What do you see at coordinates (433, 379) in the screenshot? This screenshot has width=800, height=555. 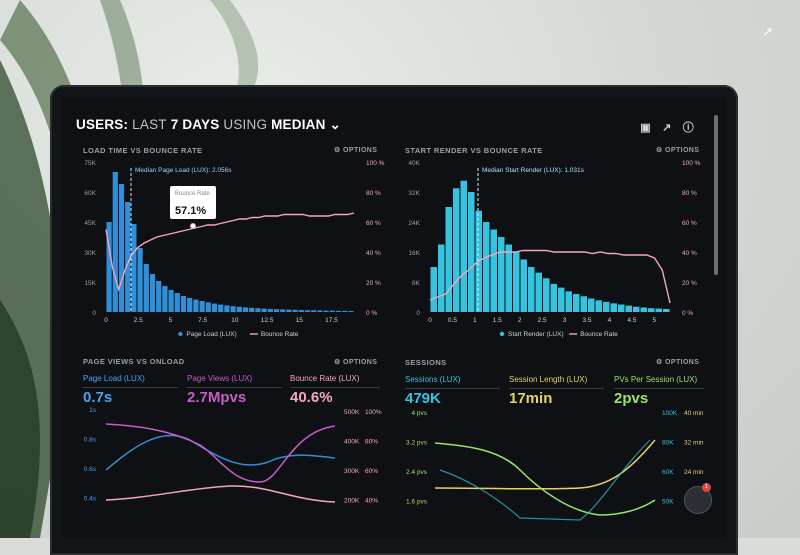 I see `sessions-metric-label: Sessions (LUX)` at bounding box center [433, 379].